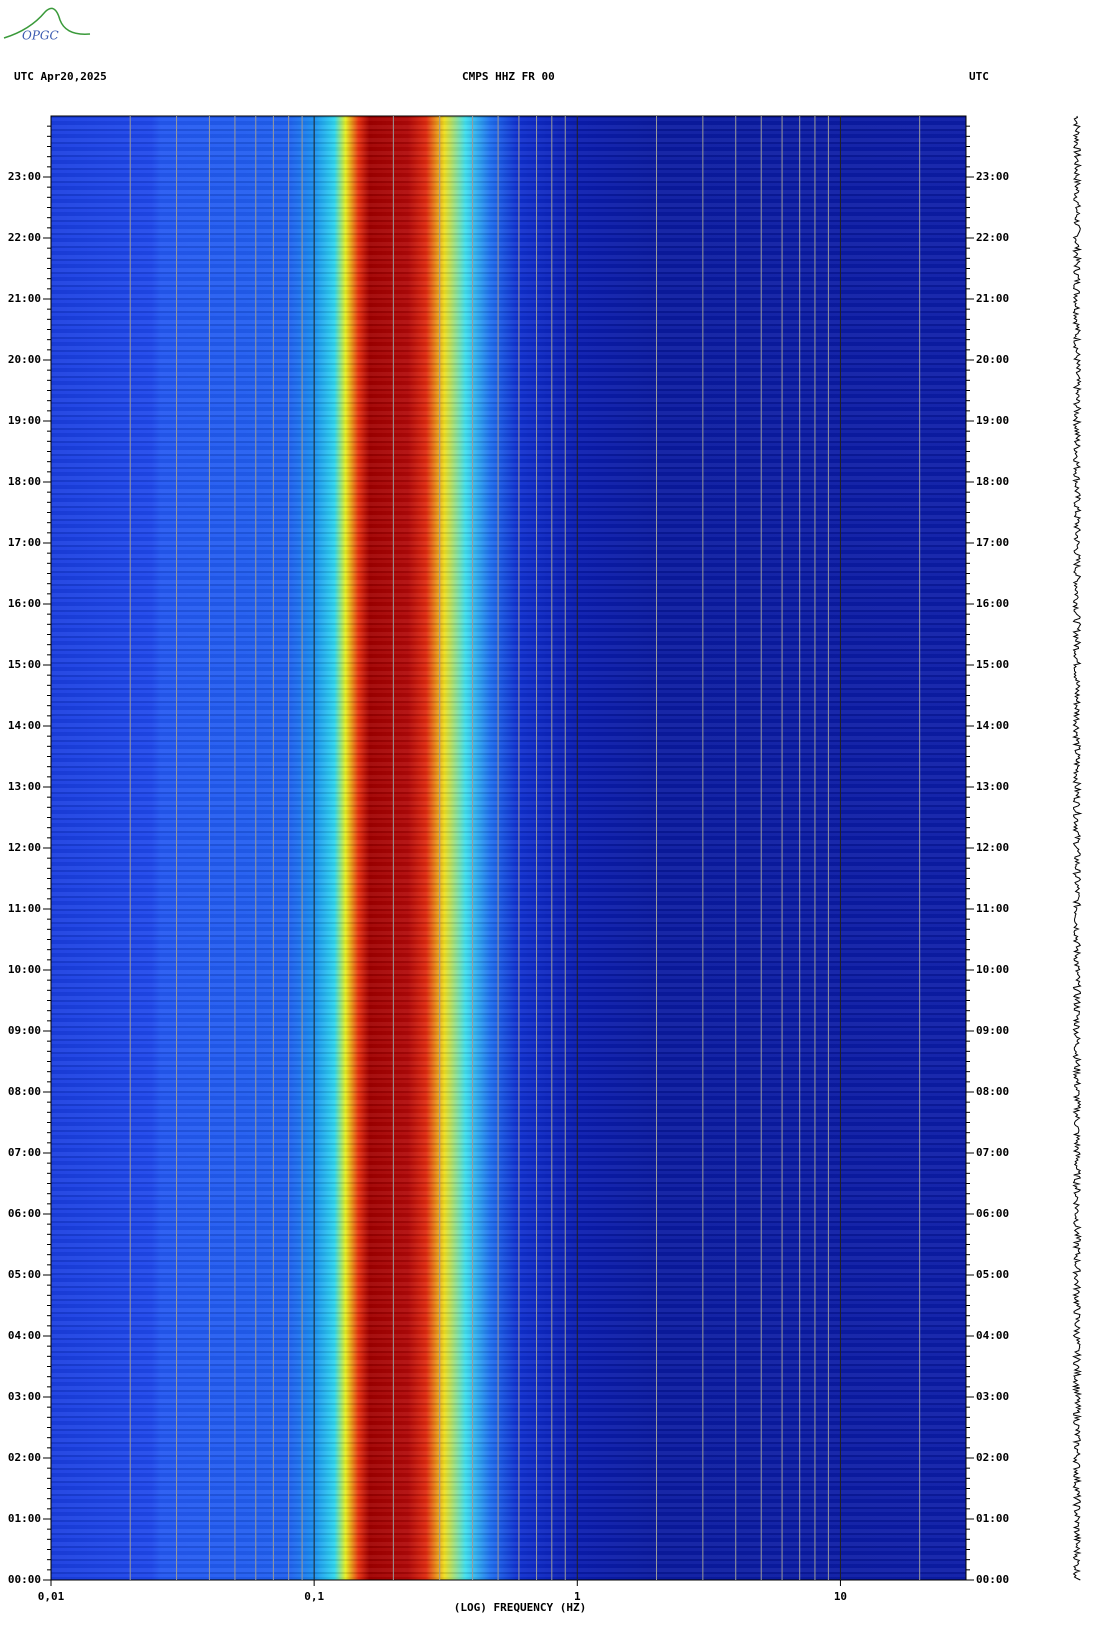 The height and width of the screenshot is (1634, 1102). What do you see at coordinates (840, 1596) in the screenshot?
I see `x-tick-label: 10` at bounding box center [840, 1596].